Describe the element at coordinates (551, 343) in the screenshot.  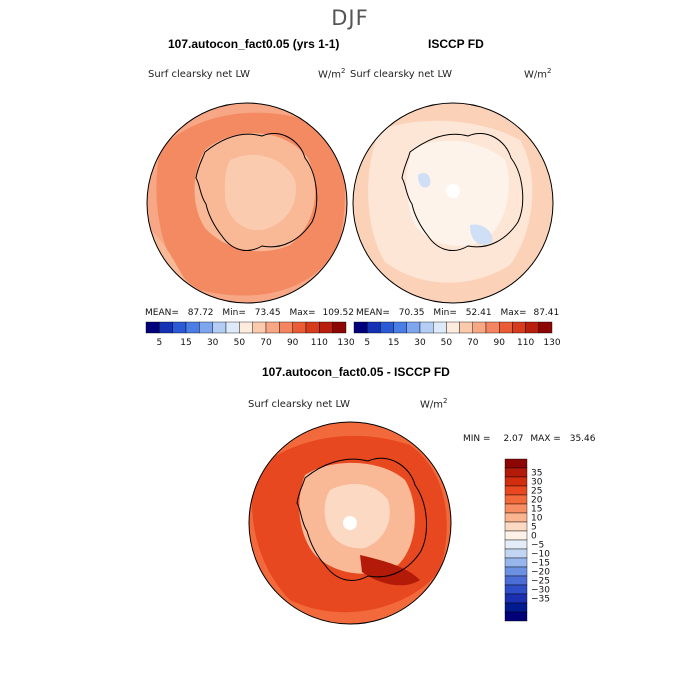
I see `obs-colorbar-tick-label: 130` at that location.